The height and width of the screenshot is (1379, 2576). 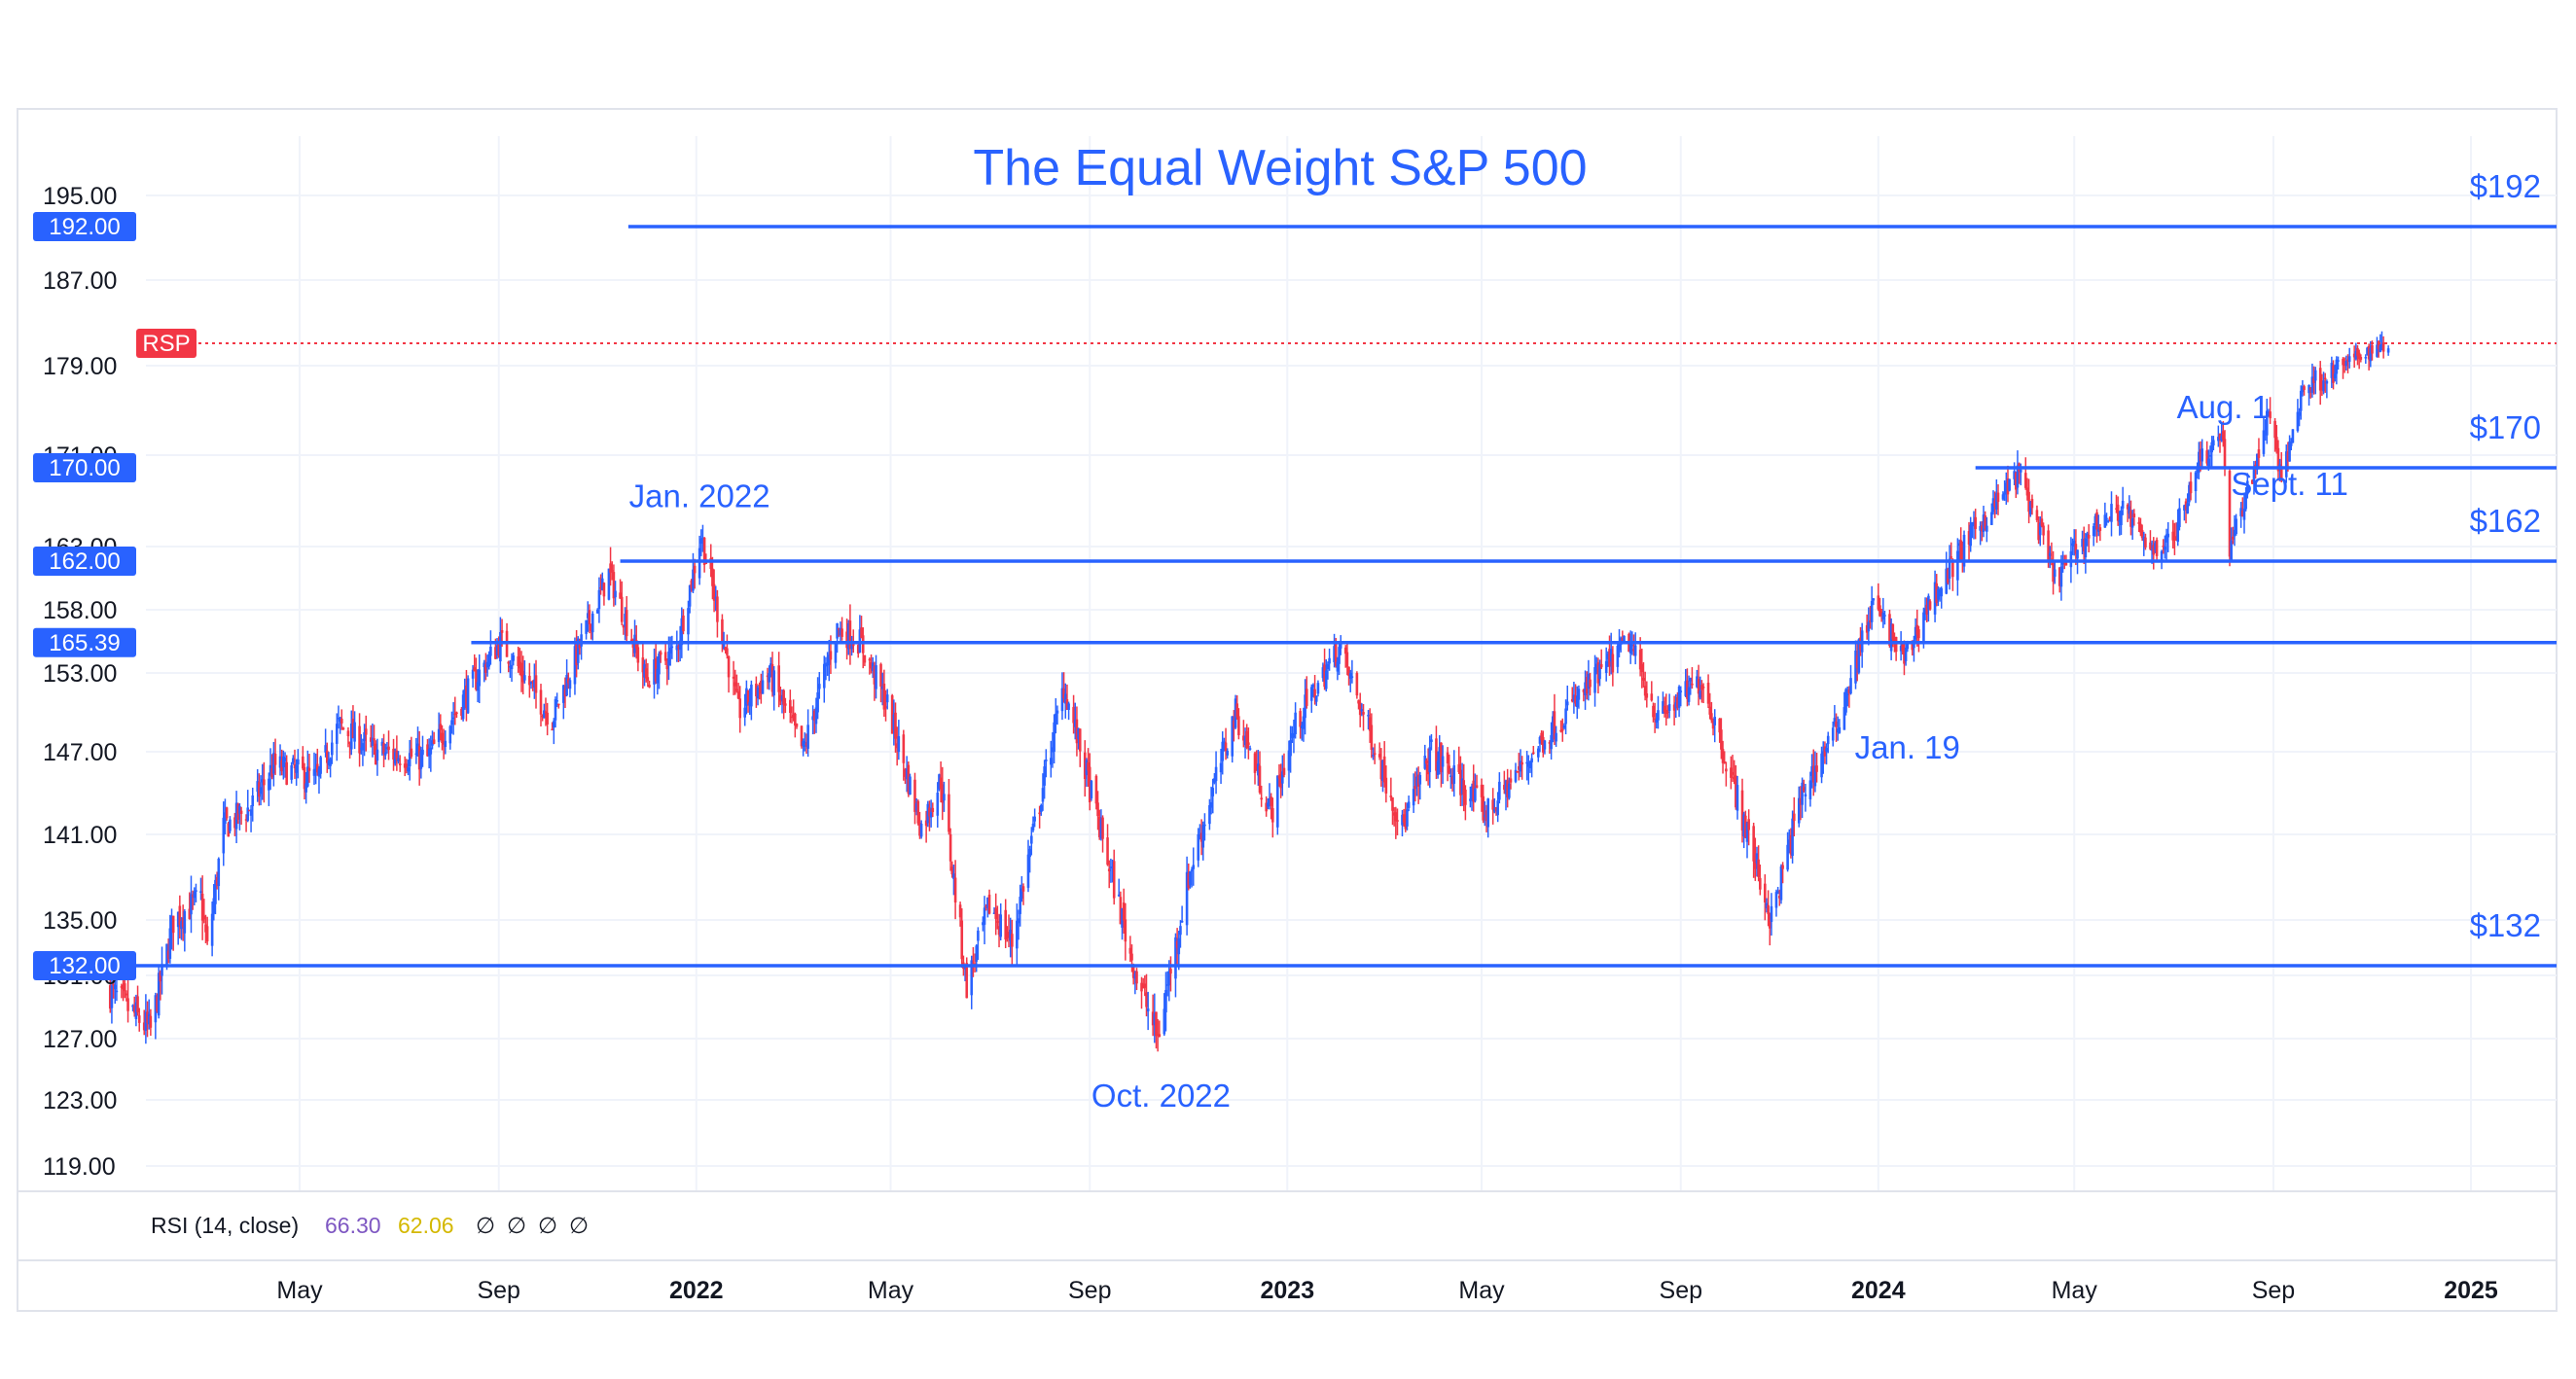 I want to click on x-tick-label: 2024, so click(x=1878, y=1291).